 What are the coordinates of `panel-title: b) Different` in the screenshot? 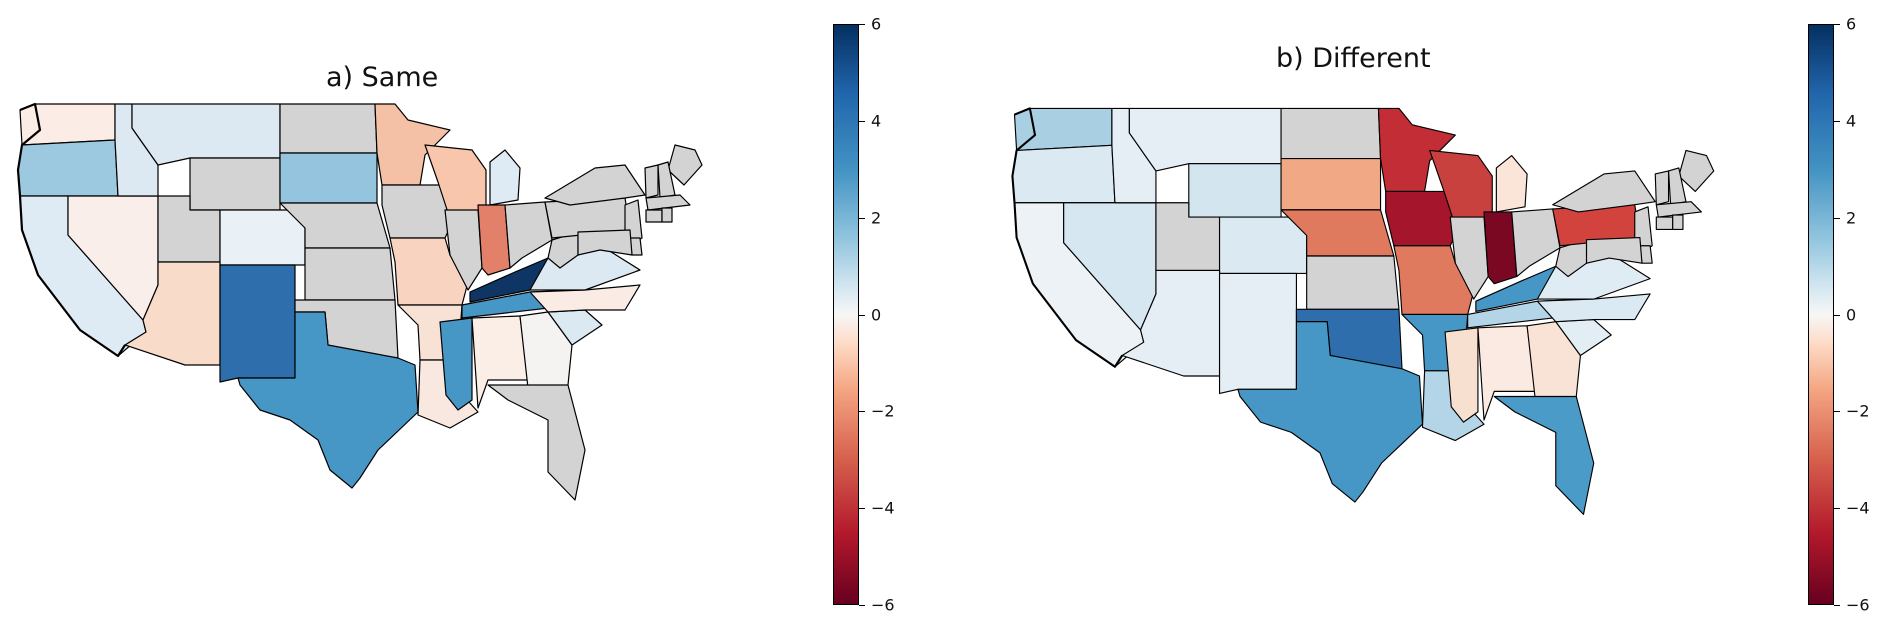 It's located at (1353, 58).